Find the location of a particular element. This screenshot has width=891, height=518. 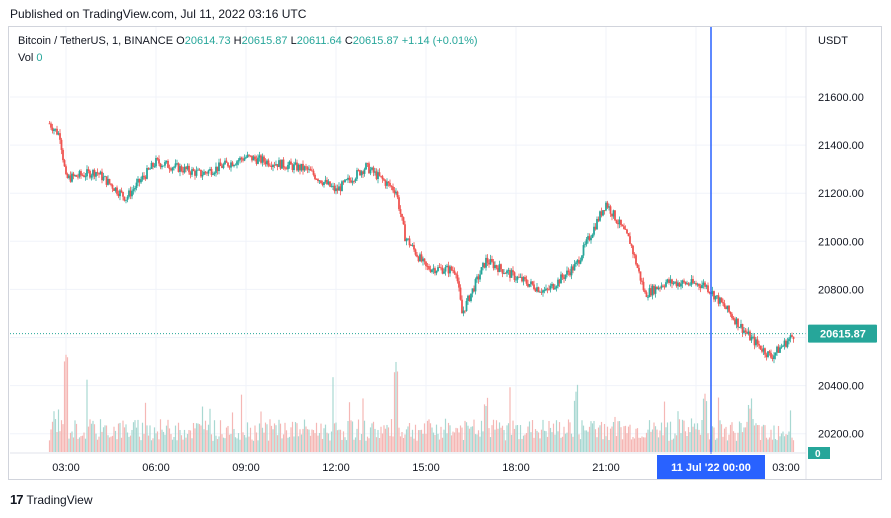

x-tick-label: 18:00 is located at coordinates (516, 468).